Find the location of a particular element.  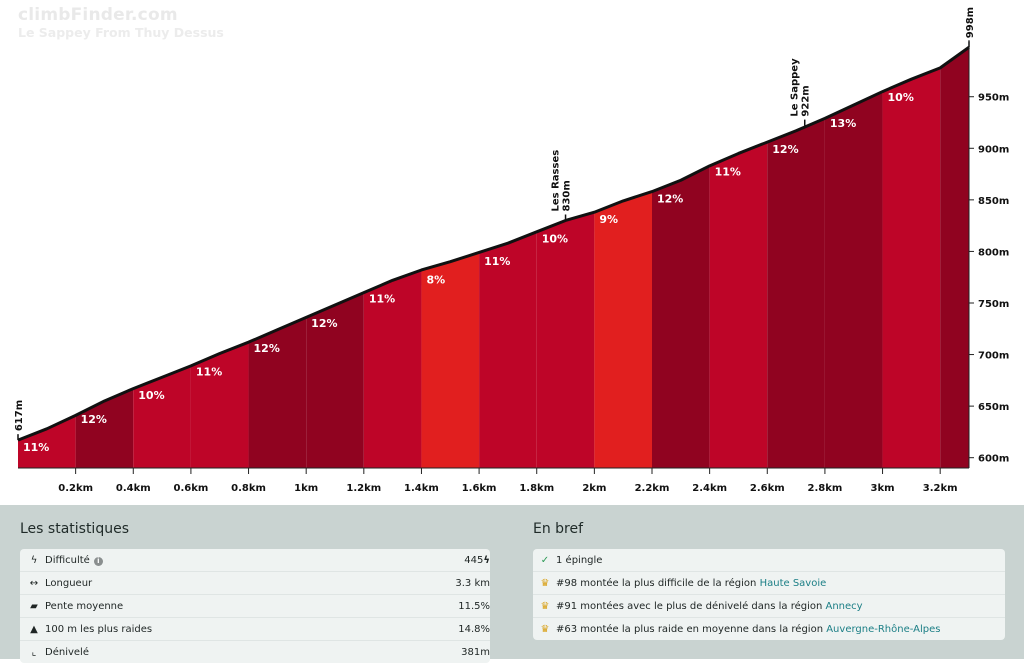

stat-row-steepest-100m: ▲ 100 m les plus raides 14.8% is located at coordinates (255, 629).